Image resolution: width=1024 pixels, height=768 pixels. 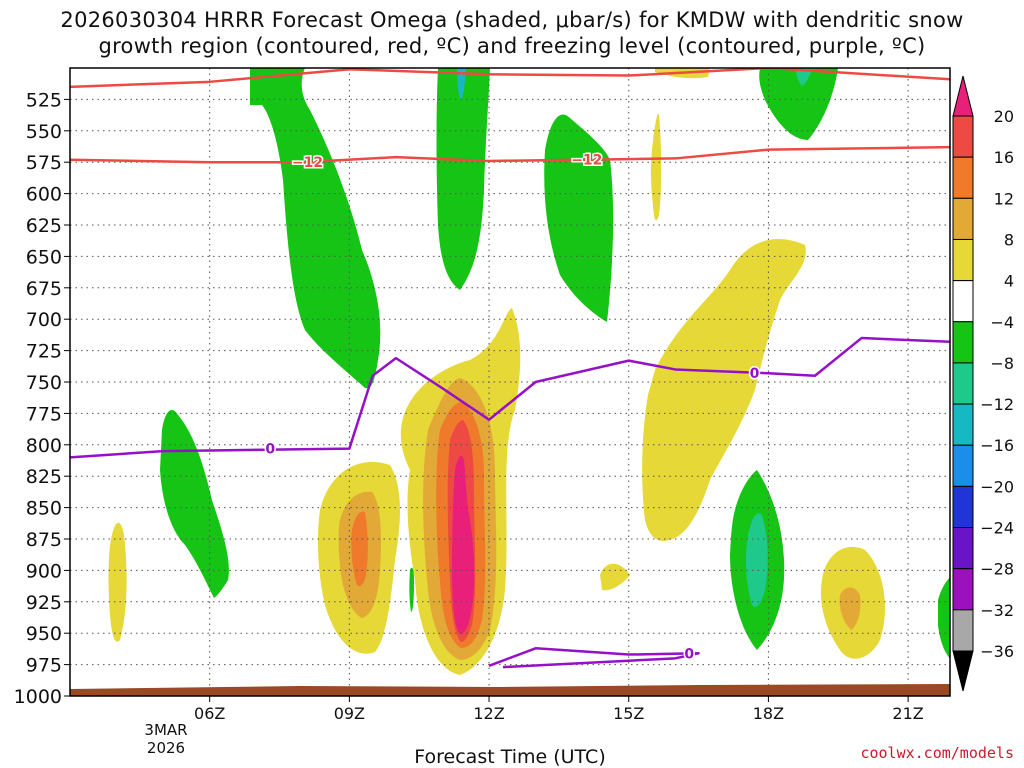 What do you see at coordinates (656, 167) in the screenshot?
I see `omega-region-yellow-16z-streak` at bounding box center [656, 167].